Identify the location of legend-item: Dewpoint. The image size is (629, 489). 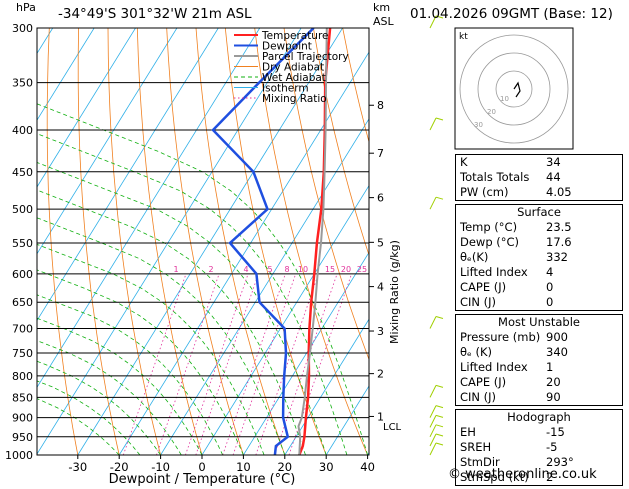
(287, 47).